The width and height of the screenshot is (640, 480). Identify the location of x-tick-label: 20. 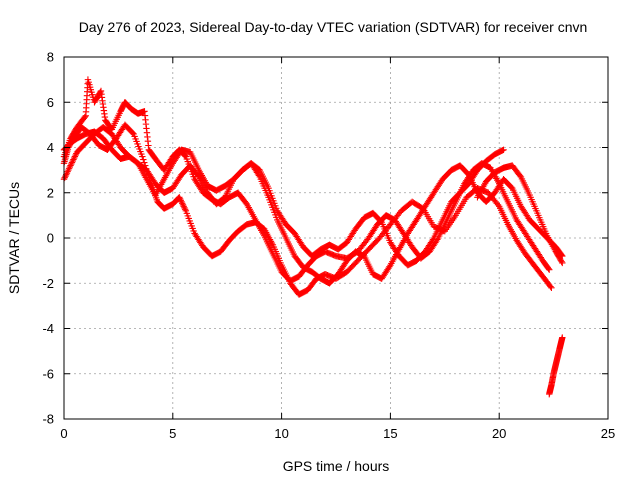
(499, 433).